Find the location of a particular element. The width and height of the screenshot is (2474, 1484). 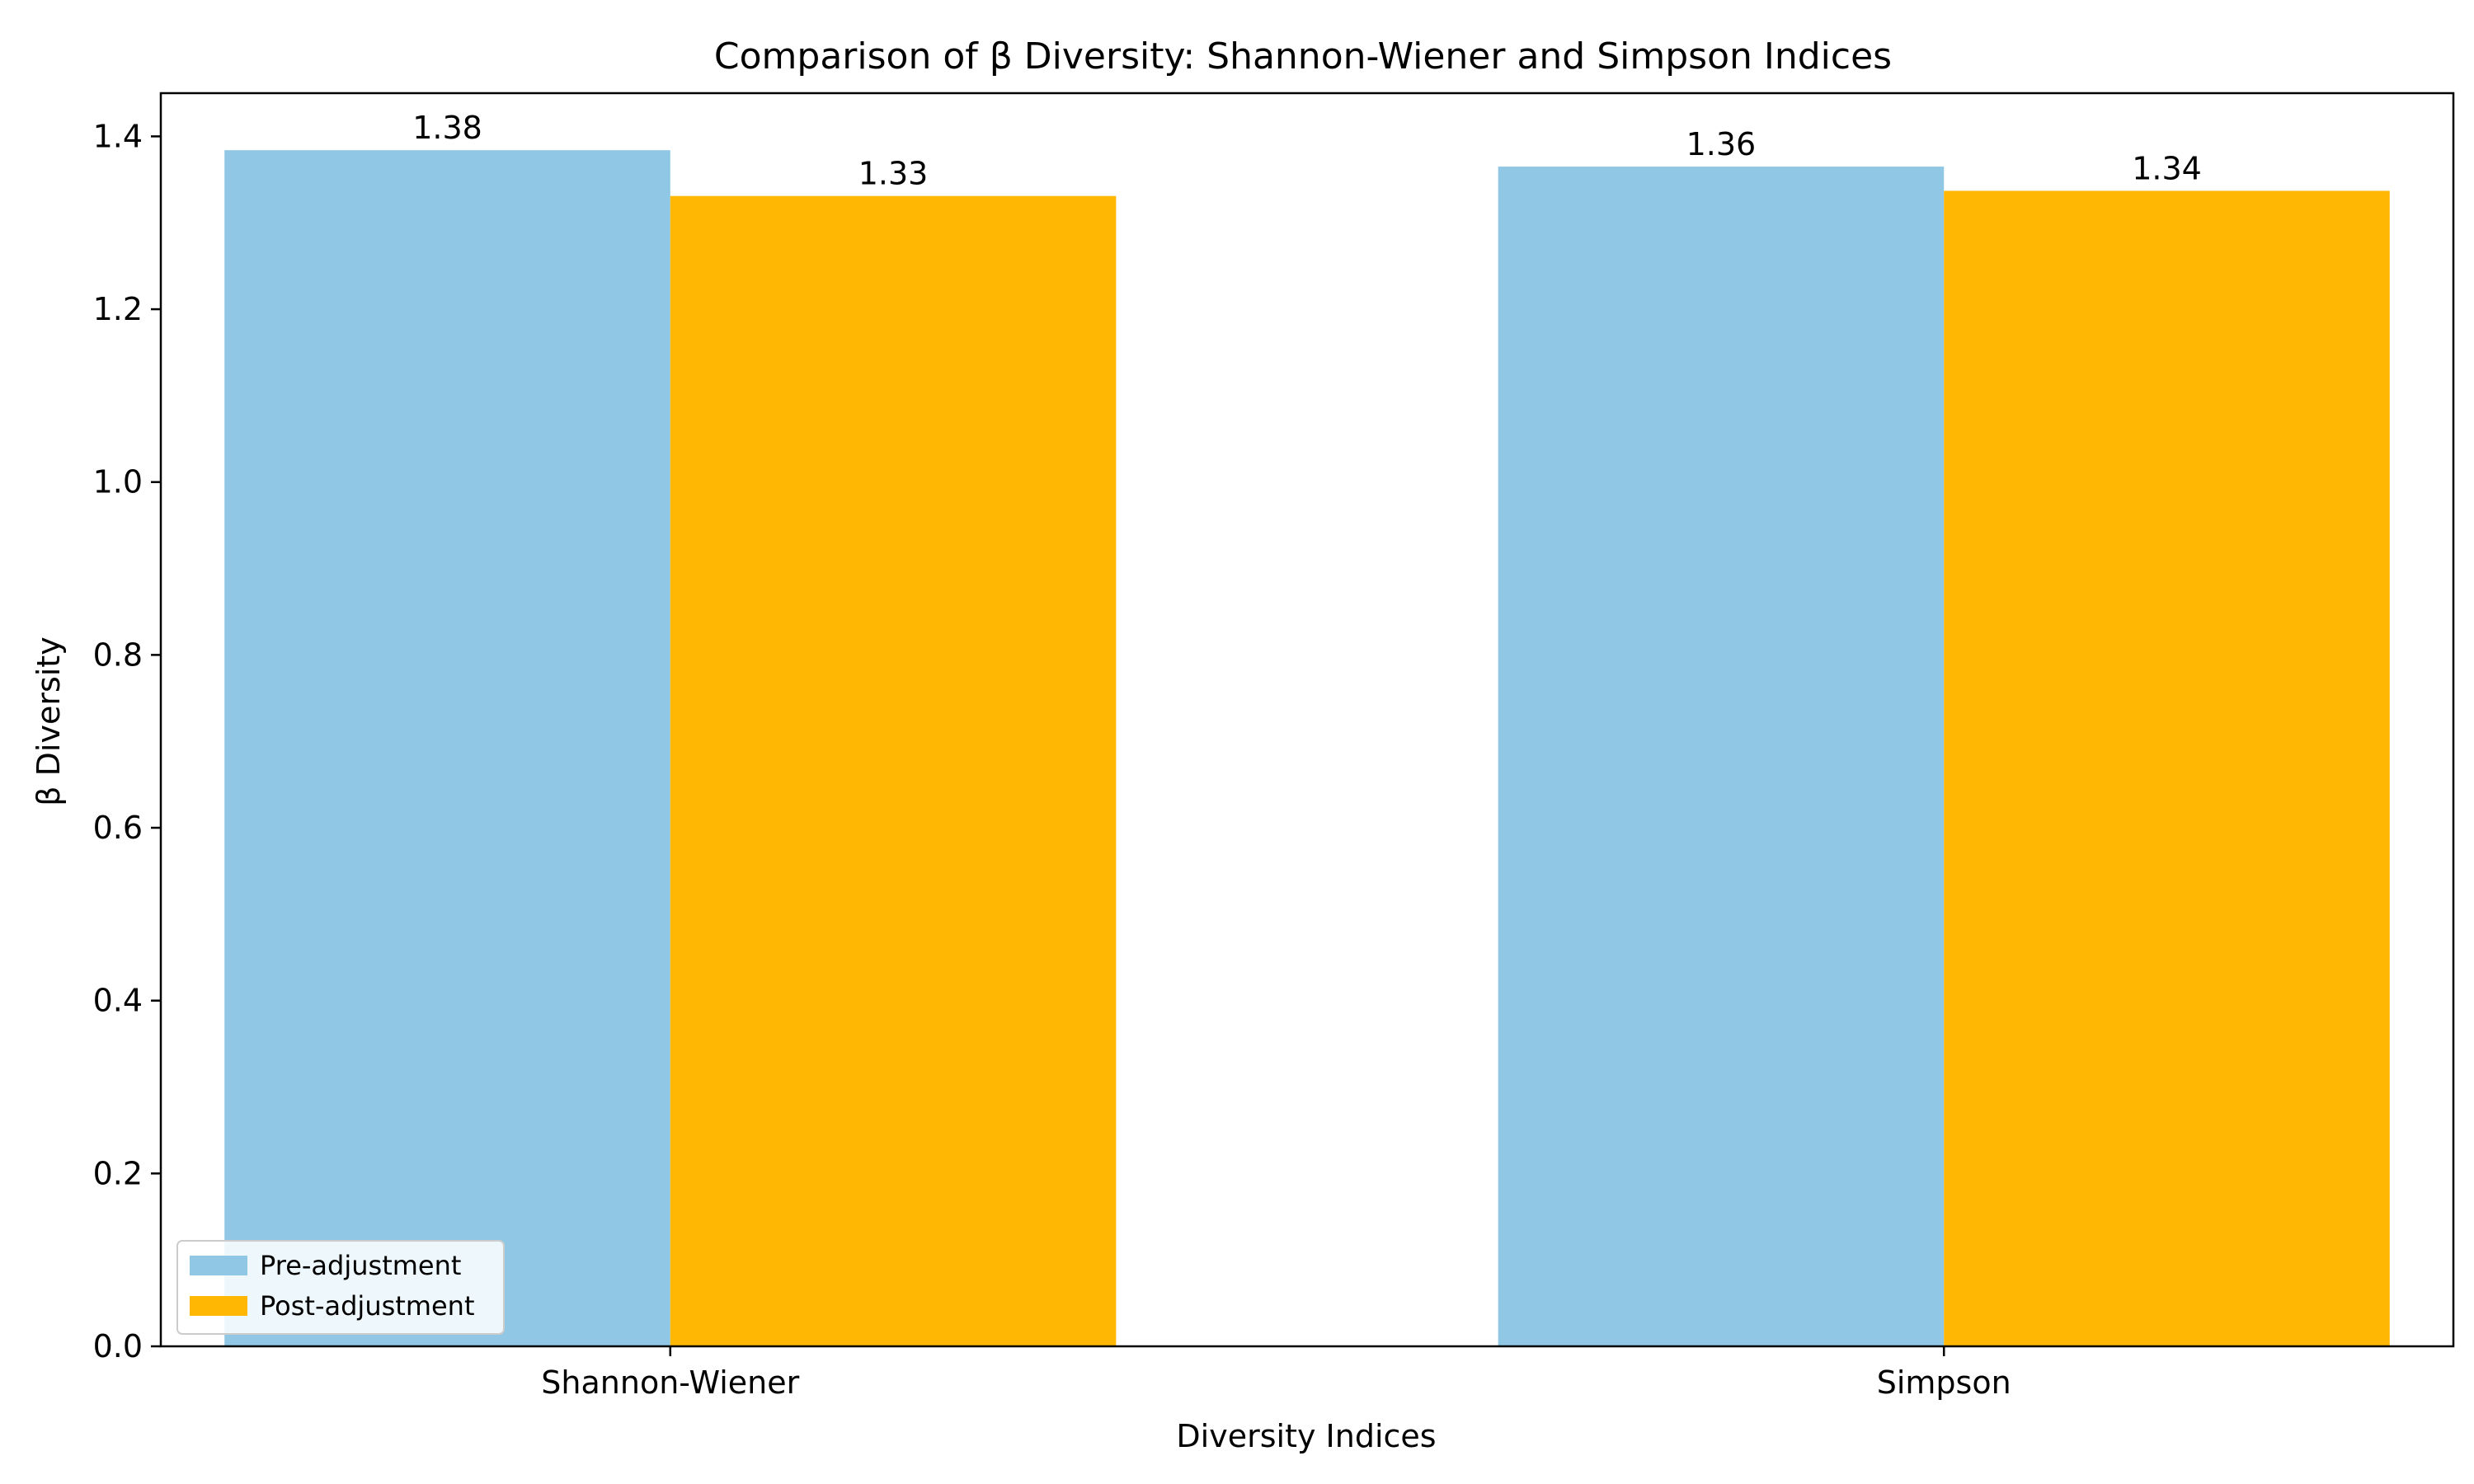

legend: Pre-adjustment Post-adjustment is located at coordinates (340, 1287).